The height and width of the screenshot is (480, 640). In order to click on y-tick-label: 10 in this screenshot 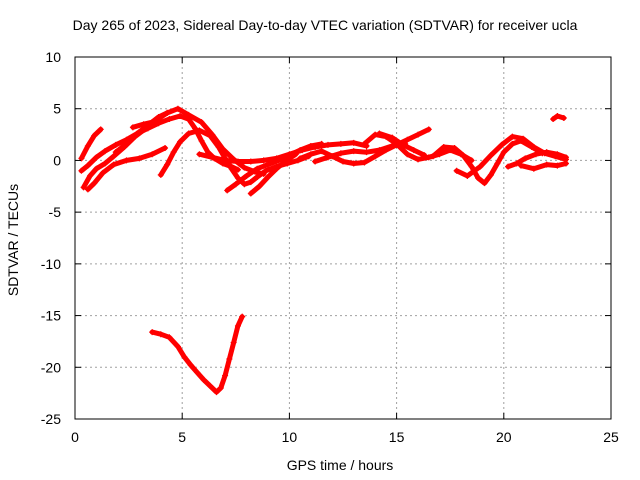, I will do `click(53, 57)`.